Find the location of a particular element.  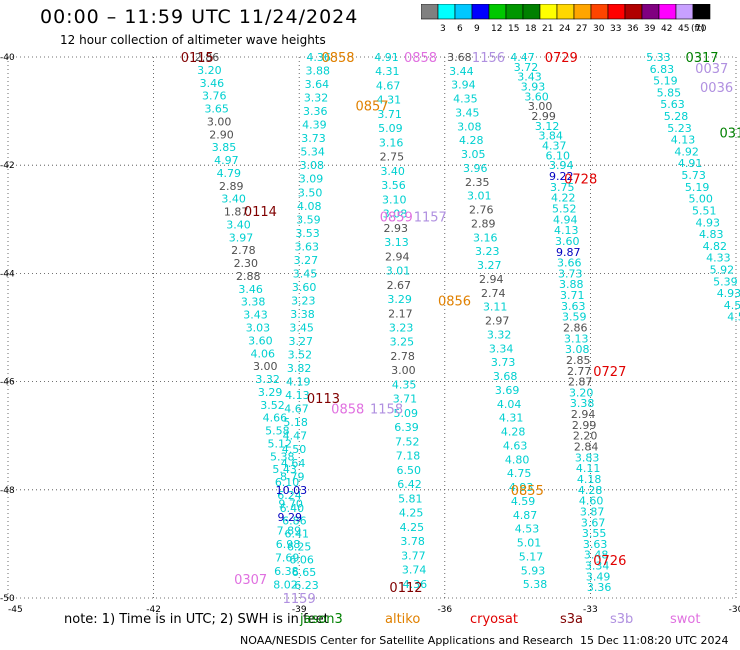

wave-height-value: 2.93 is located at coordinates (396, 228).